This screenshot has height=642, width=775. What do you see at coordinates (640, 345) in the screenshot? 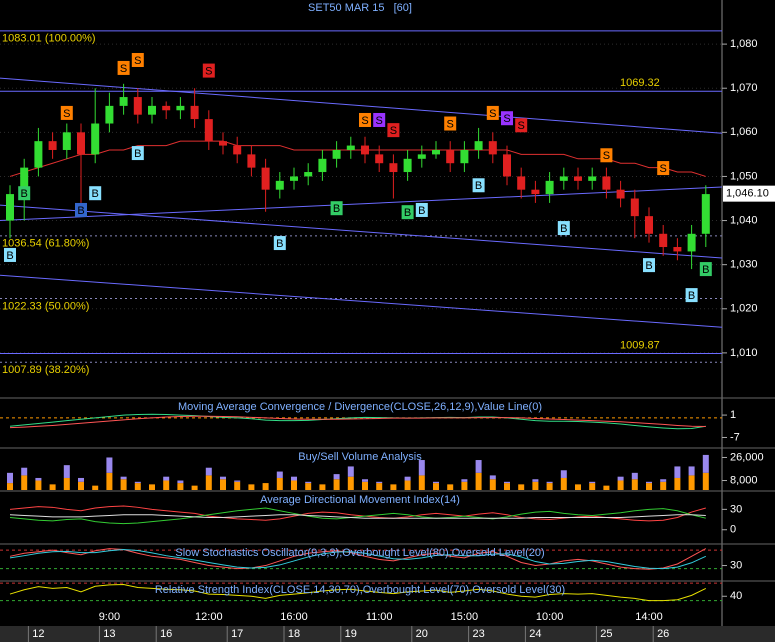
I see `level-label: 1009.87` at bounding box center [640, 345].